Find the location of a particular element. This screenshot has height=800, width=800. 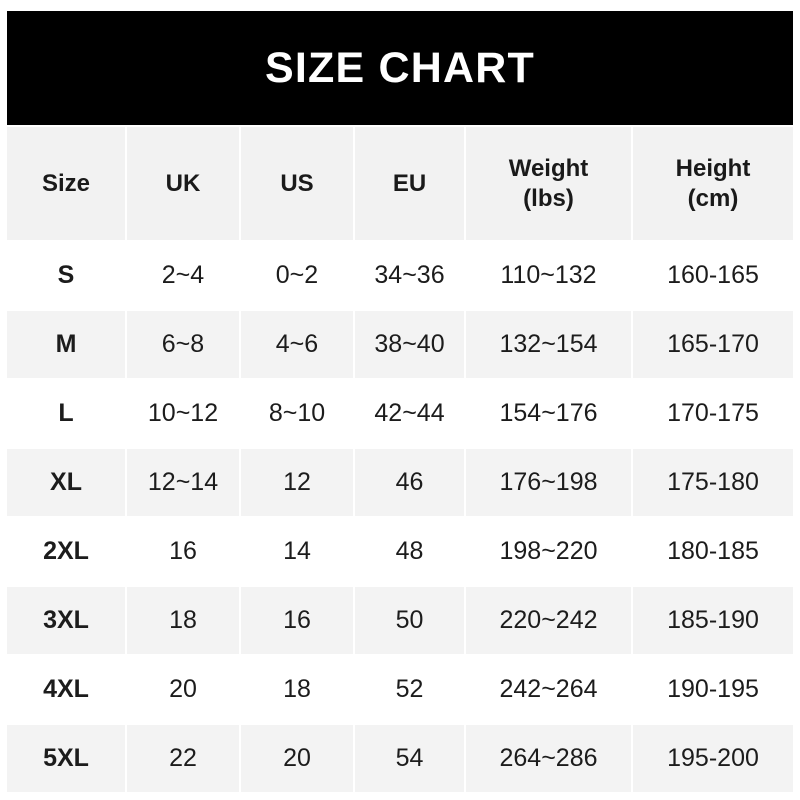

column-header-us: US is located at coordinates (298, 183).